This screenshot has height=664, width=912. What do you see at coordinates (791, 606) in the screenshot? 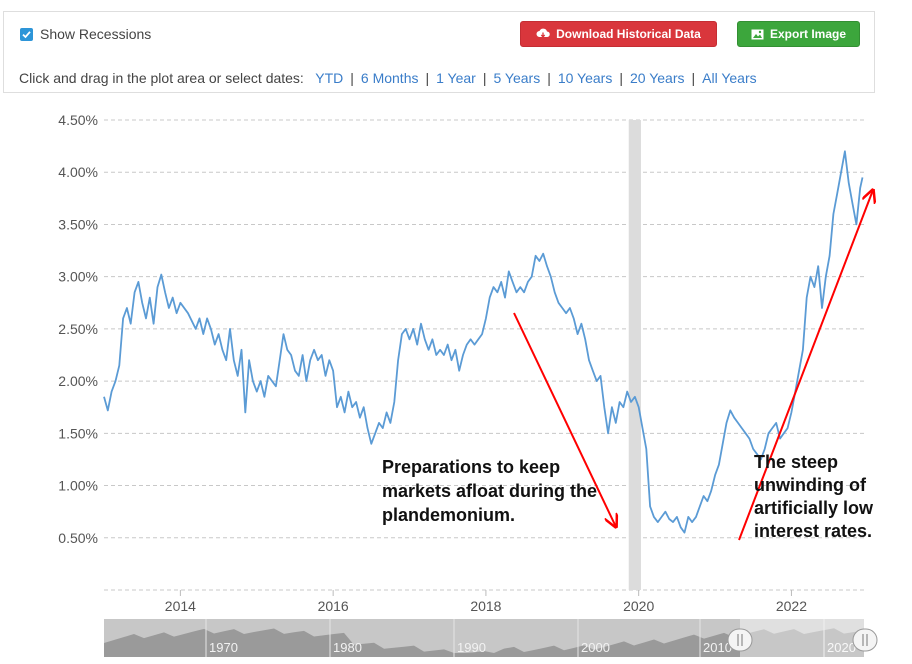
I see `x-tick-label: 2022` at bounding box center [791, 606].